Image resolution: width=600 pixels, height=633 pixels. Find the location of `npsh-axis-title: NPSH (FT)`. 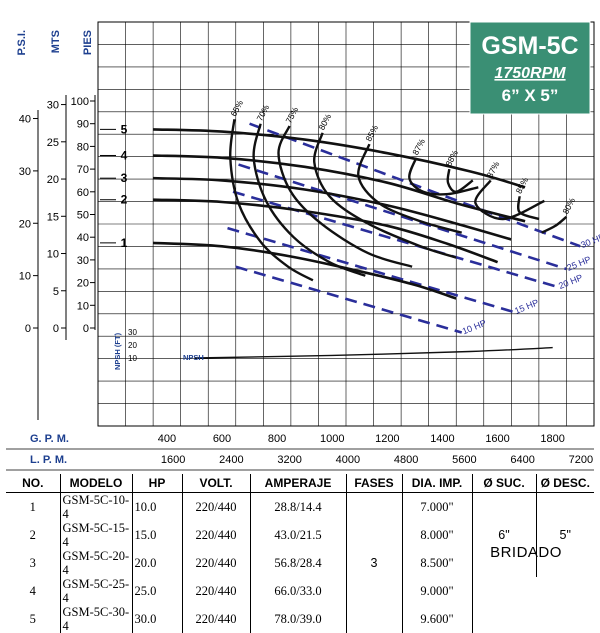

npsh-axis-title: NPSH (FT) is located at coordinates (117, 351).